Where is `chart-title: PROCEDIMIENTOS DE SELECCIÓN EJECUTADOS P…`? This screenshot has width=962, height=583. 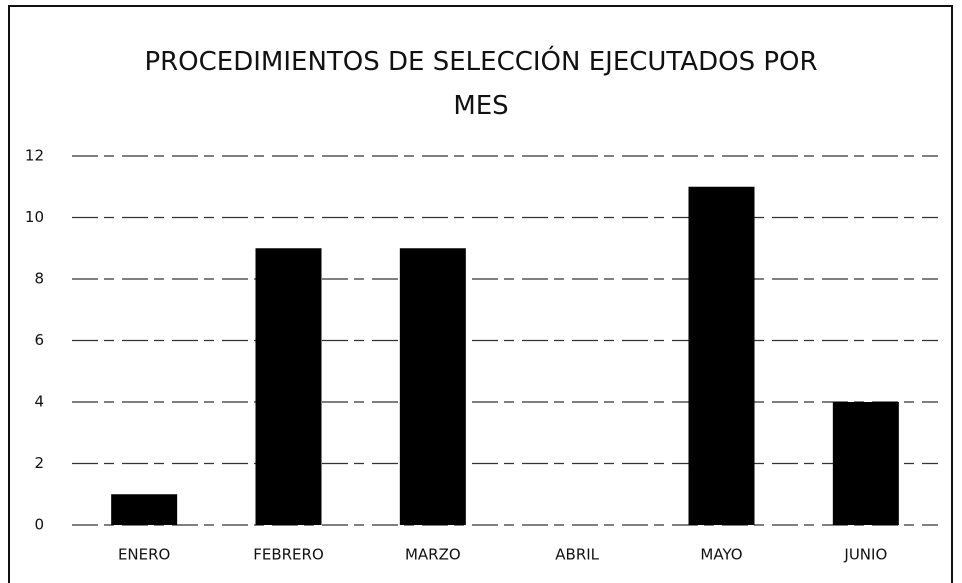
chart-title: PROCEDIMIENTOS DE SELECCIÓN EJECUTADOS P… is located at coordinates (481, 84).